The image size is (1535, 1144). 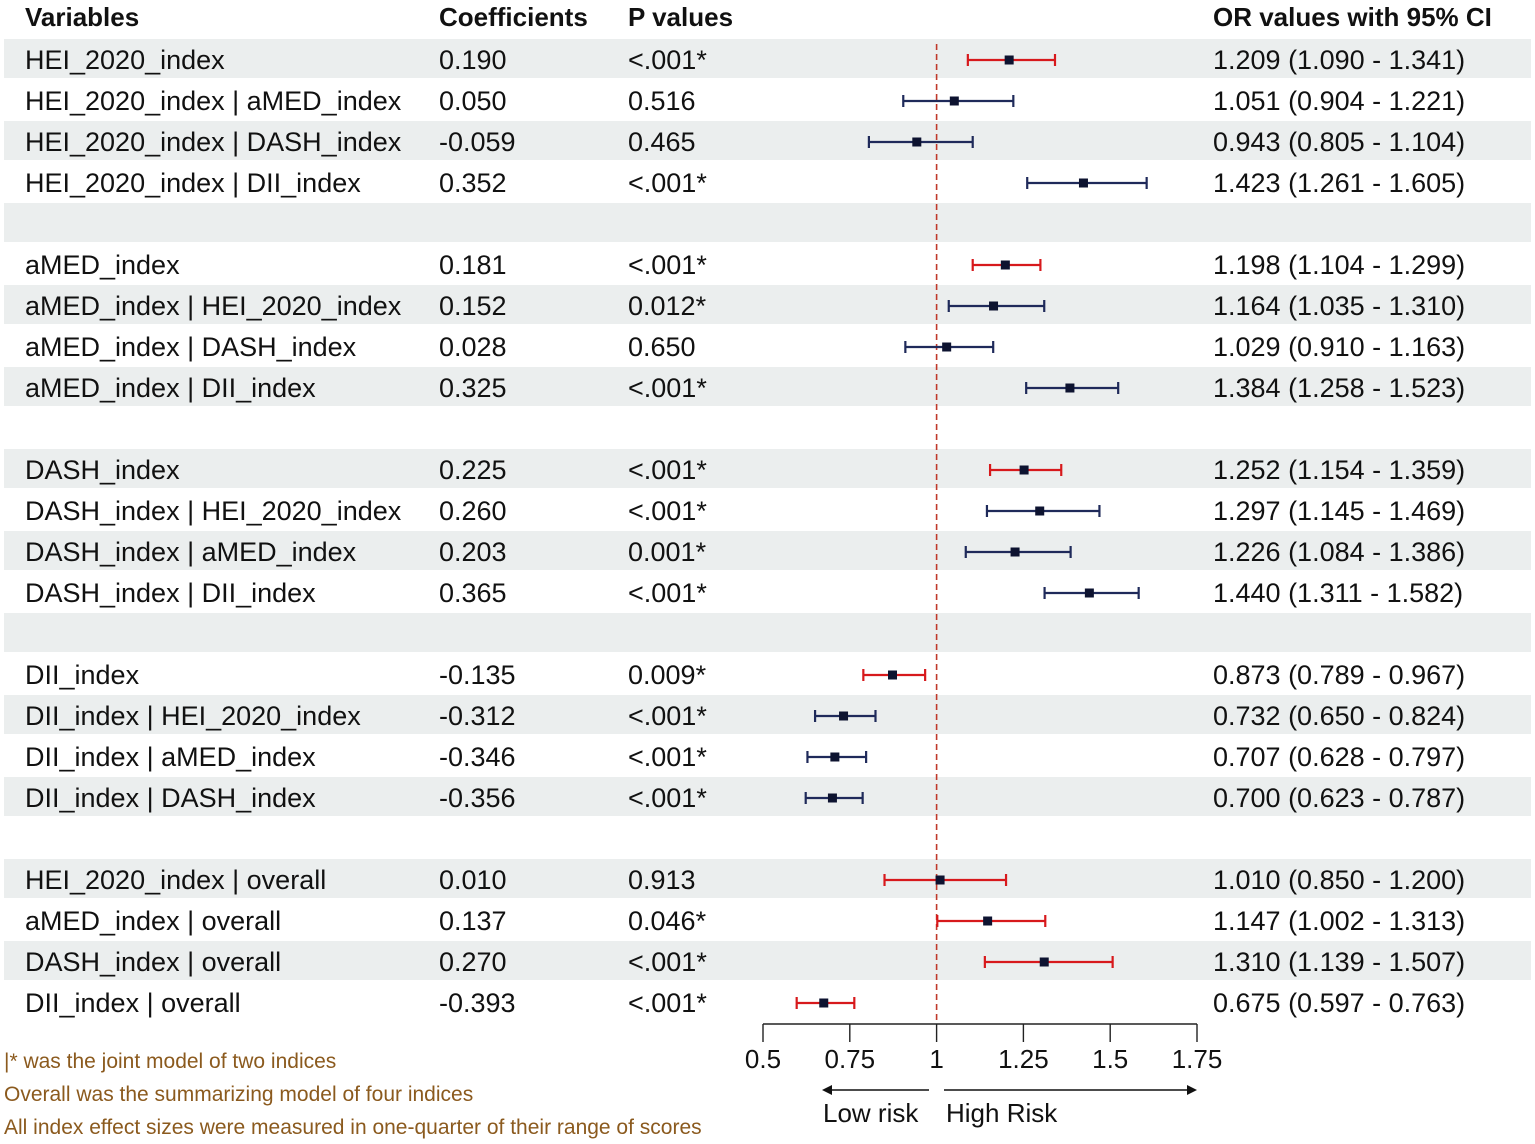 I want to click on cell-or-ci: 1.147 (1.002 - 1.313), so click(x=1339, y=921).